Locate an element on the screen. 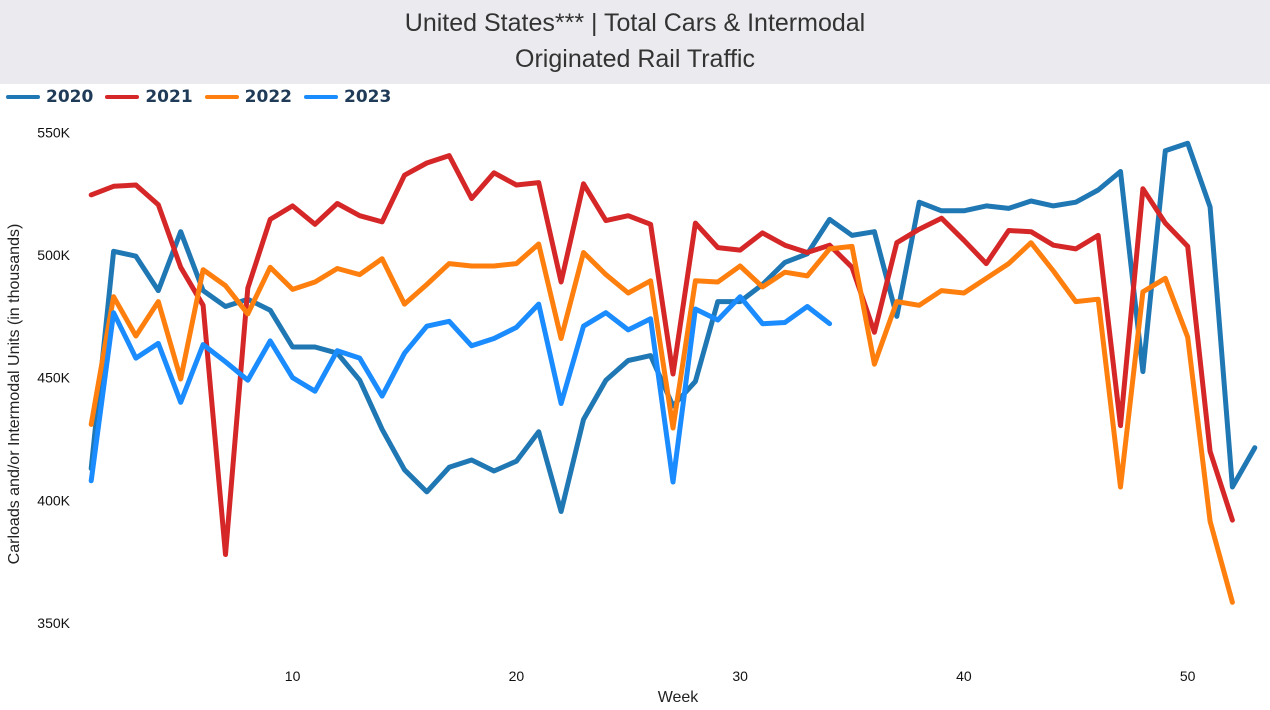 The image size is (1270, 710). legend-label-2021: 2021 is located at coordinates (169, 97).